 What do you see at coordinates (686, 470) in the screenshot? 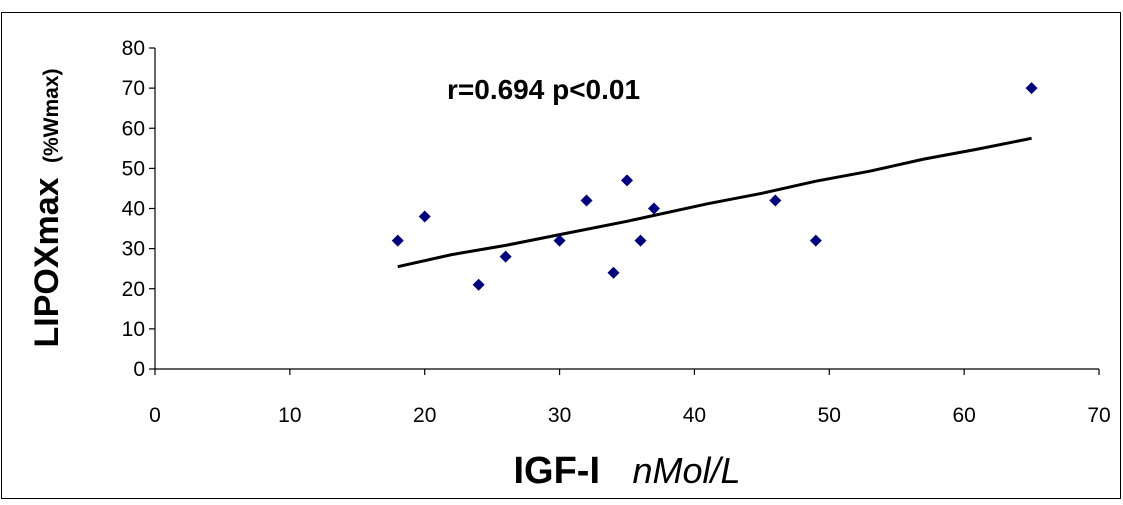
I see `x-axis-label-unit: nMol/L` at bounding box center [686, 470].